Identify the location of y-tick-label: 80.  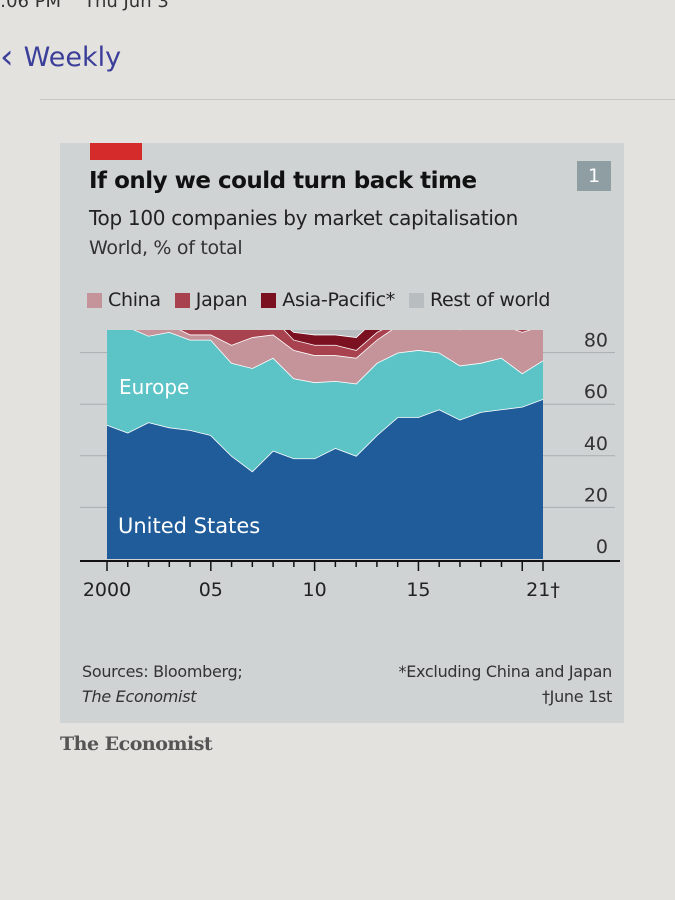
(596, 341).